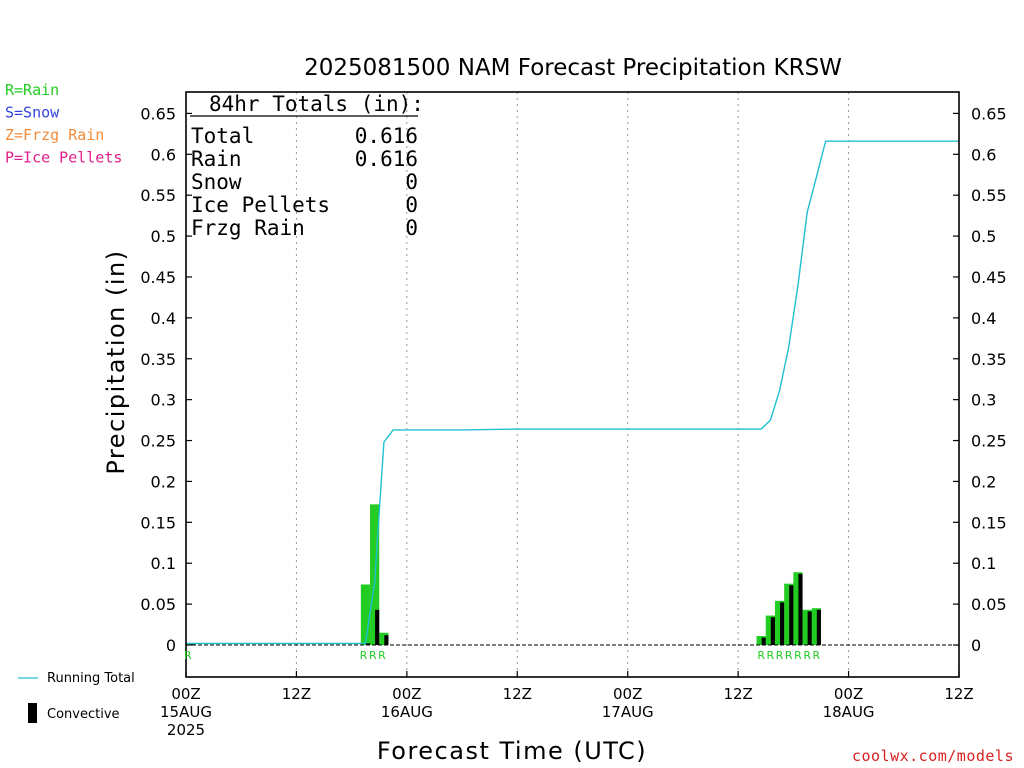 The image size is (1024, 768). What do you see at coordinates (983, 318) in the screenshot?
I see `y-tick-label-right: 0.4` at bounding box center [983, 318].